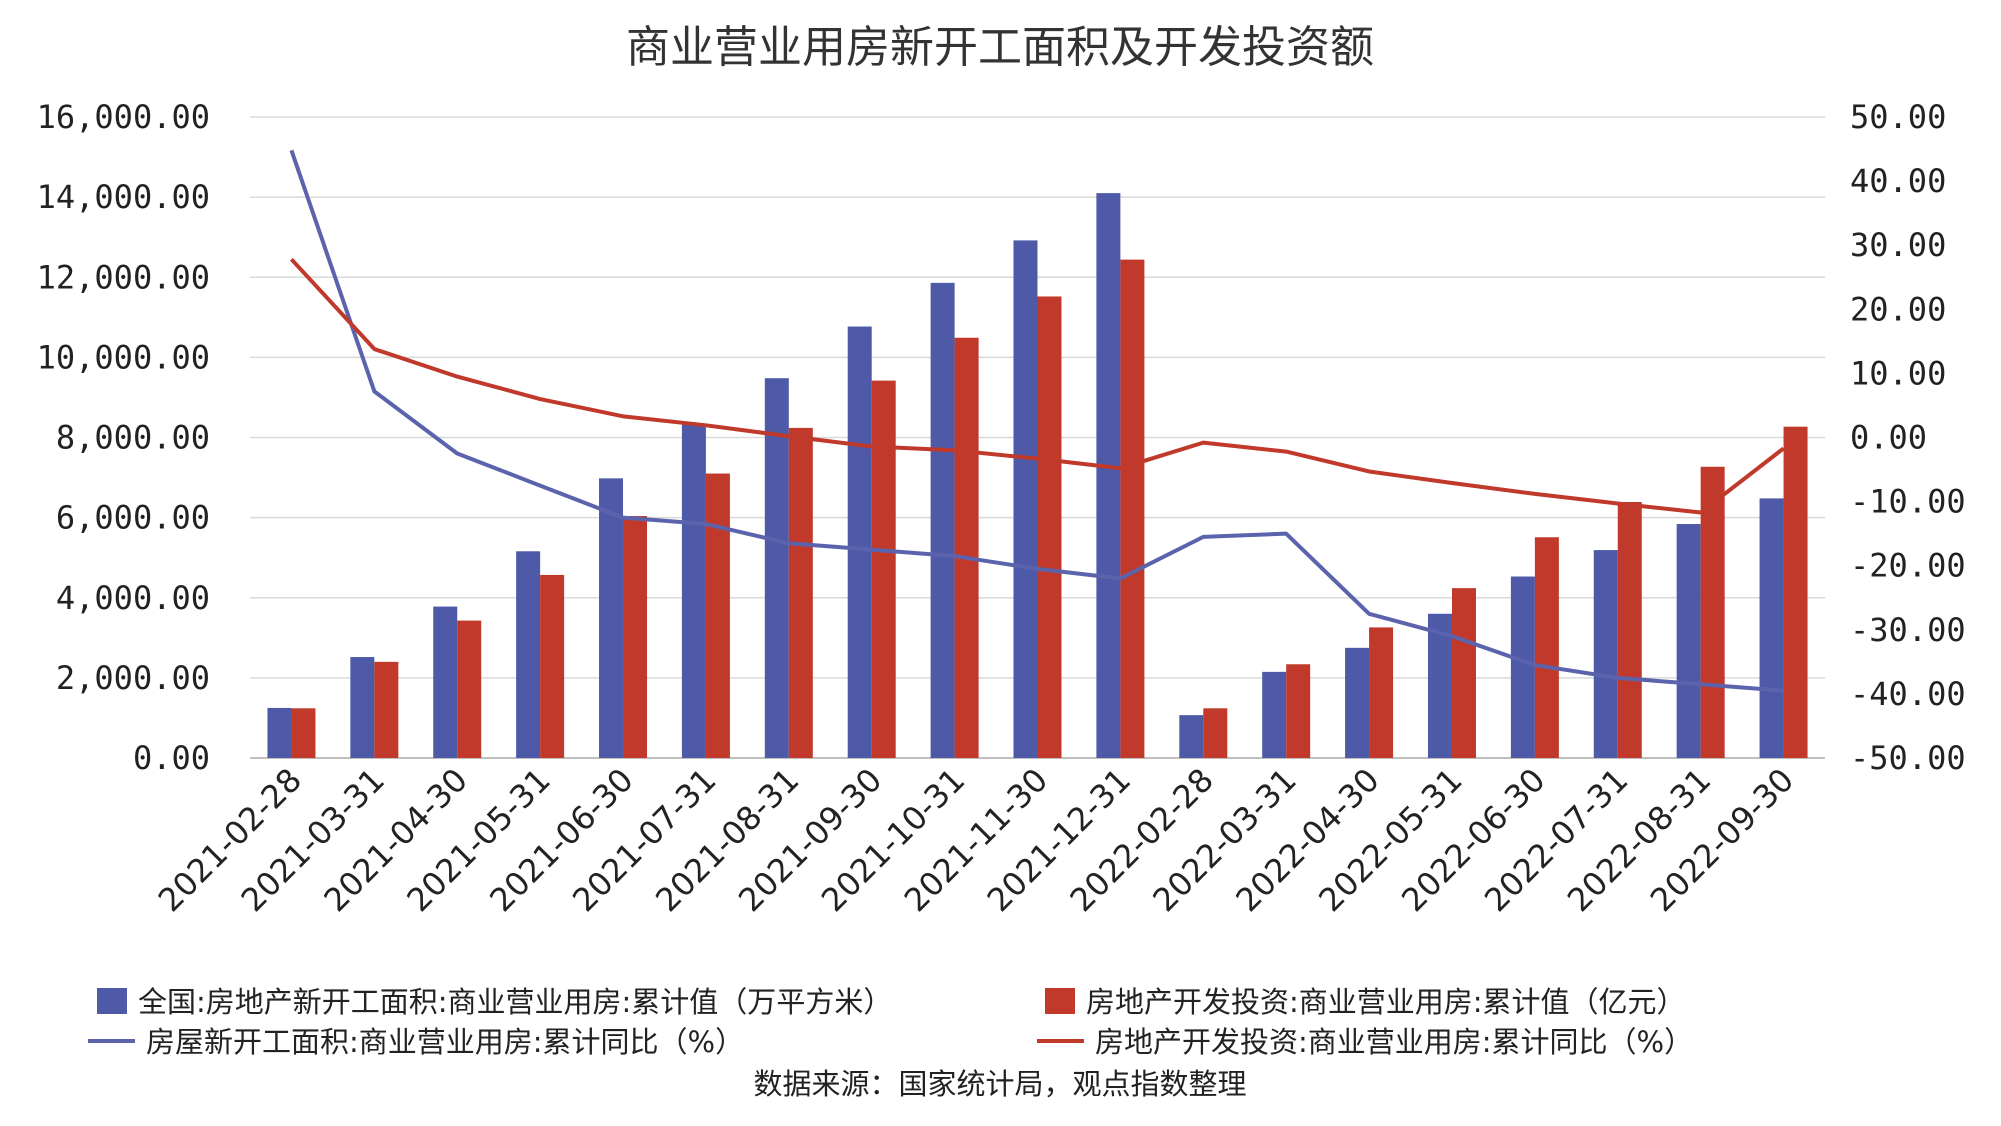 This screenshot has width=2001, height=1126. Describe the element at coordinates (1394, 1042) in the screenshot. I see `legend-label-invest-yoy: 房地产开发投资:商业营业用房:累计同比（%）` at that location.